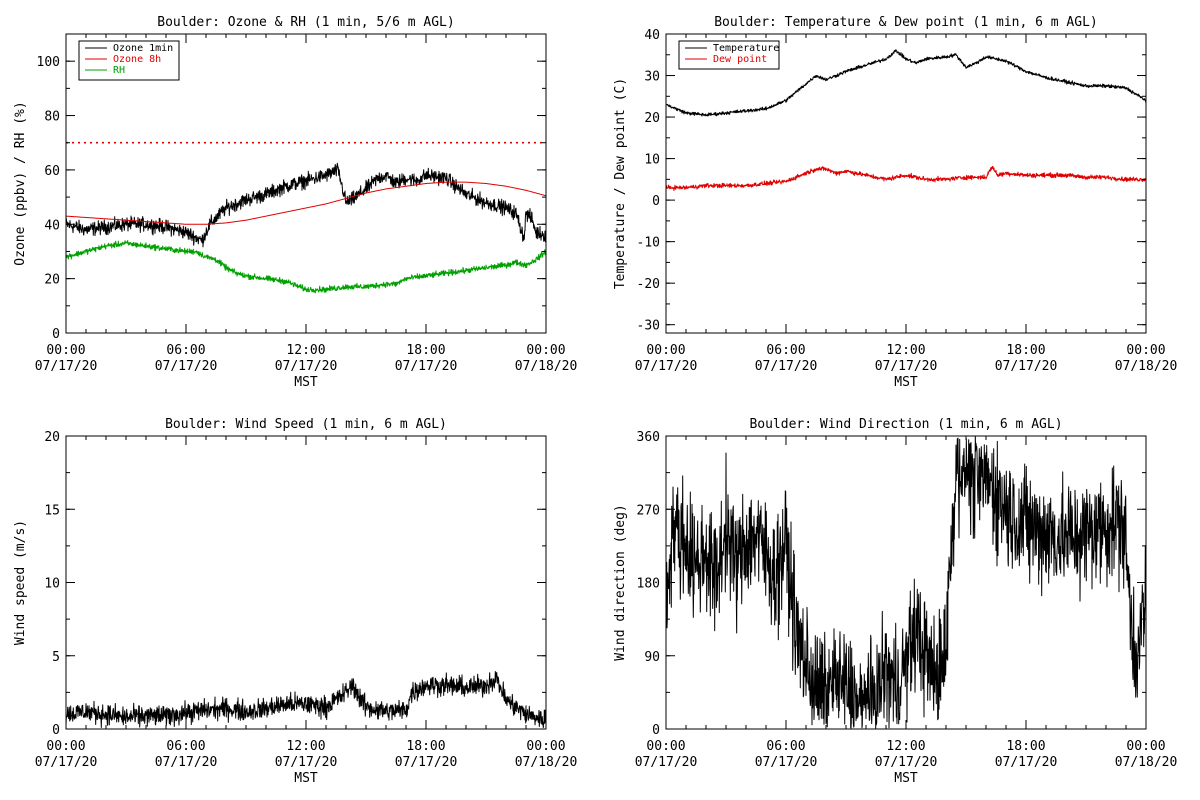  I want to click on legend-label: Ozone 8h, so click(137, 59).